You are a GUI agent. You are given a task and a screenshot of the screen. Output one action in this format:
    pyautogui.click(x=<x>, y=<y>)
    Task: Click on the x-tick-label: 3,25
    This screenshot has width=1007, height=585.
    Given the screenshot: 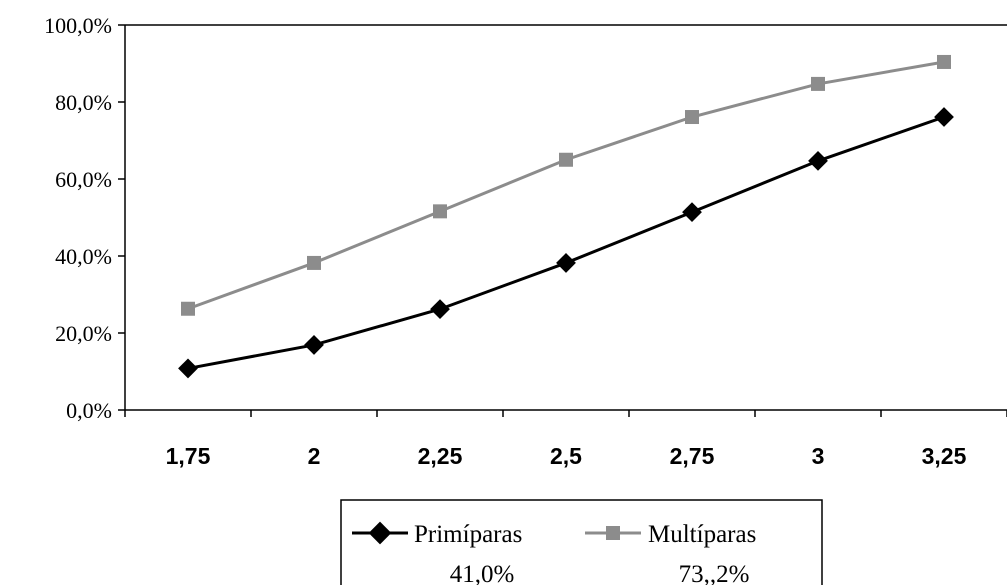 What is the action you would take?
    pyautogui.click(x=944, y=456)
    